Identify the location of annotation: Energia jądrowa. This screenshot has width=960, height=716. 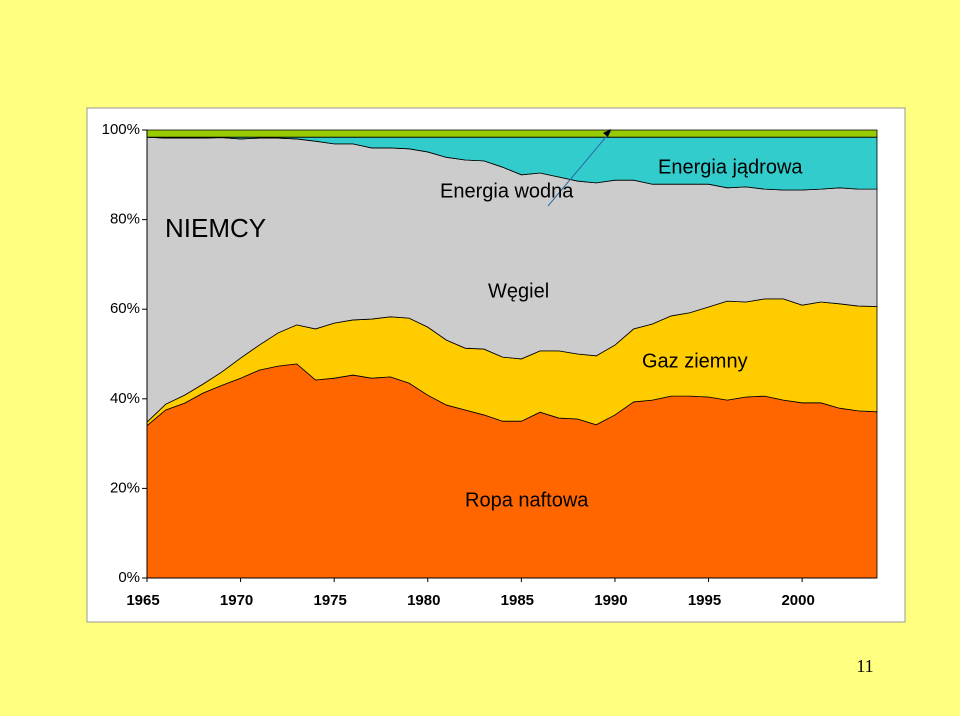
(730, 167).